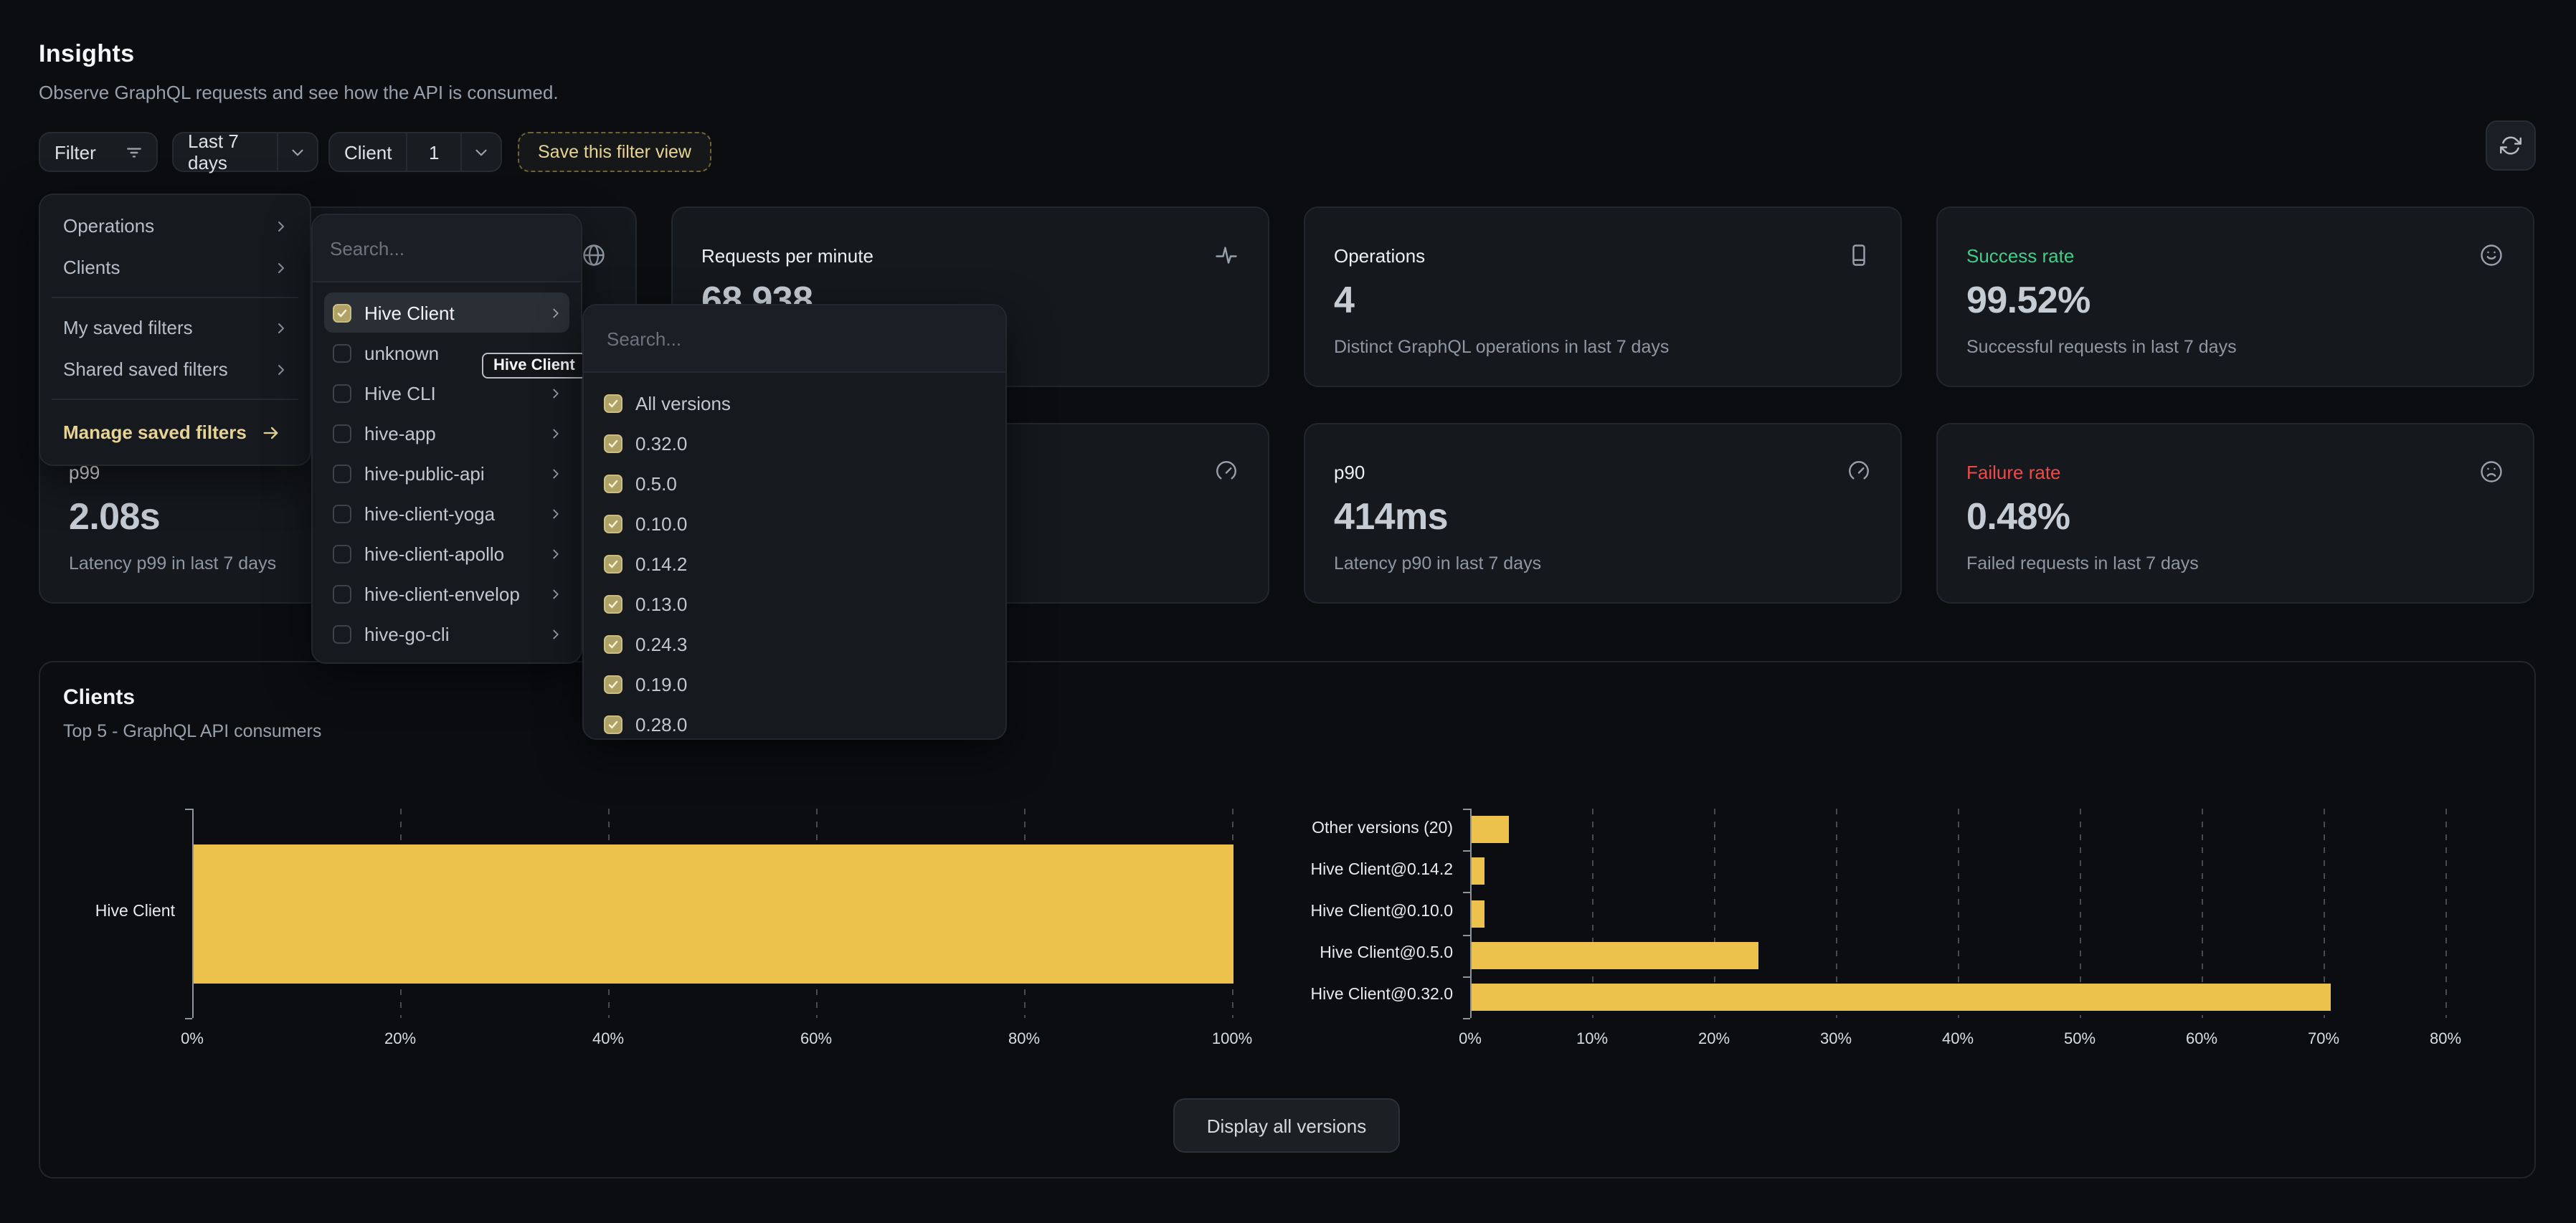 The height and width of the screenshot is (1223, 2576). Describe the element at coordinates (661, 523) in the screenshot. I see `item-label: 0.10.0` at that location.